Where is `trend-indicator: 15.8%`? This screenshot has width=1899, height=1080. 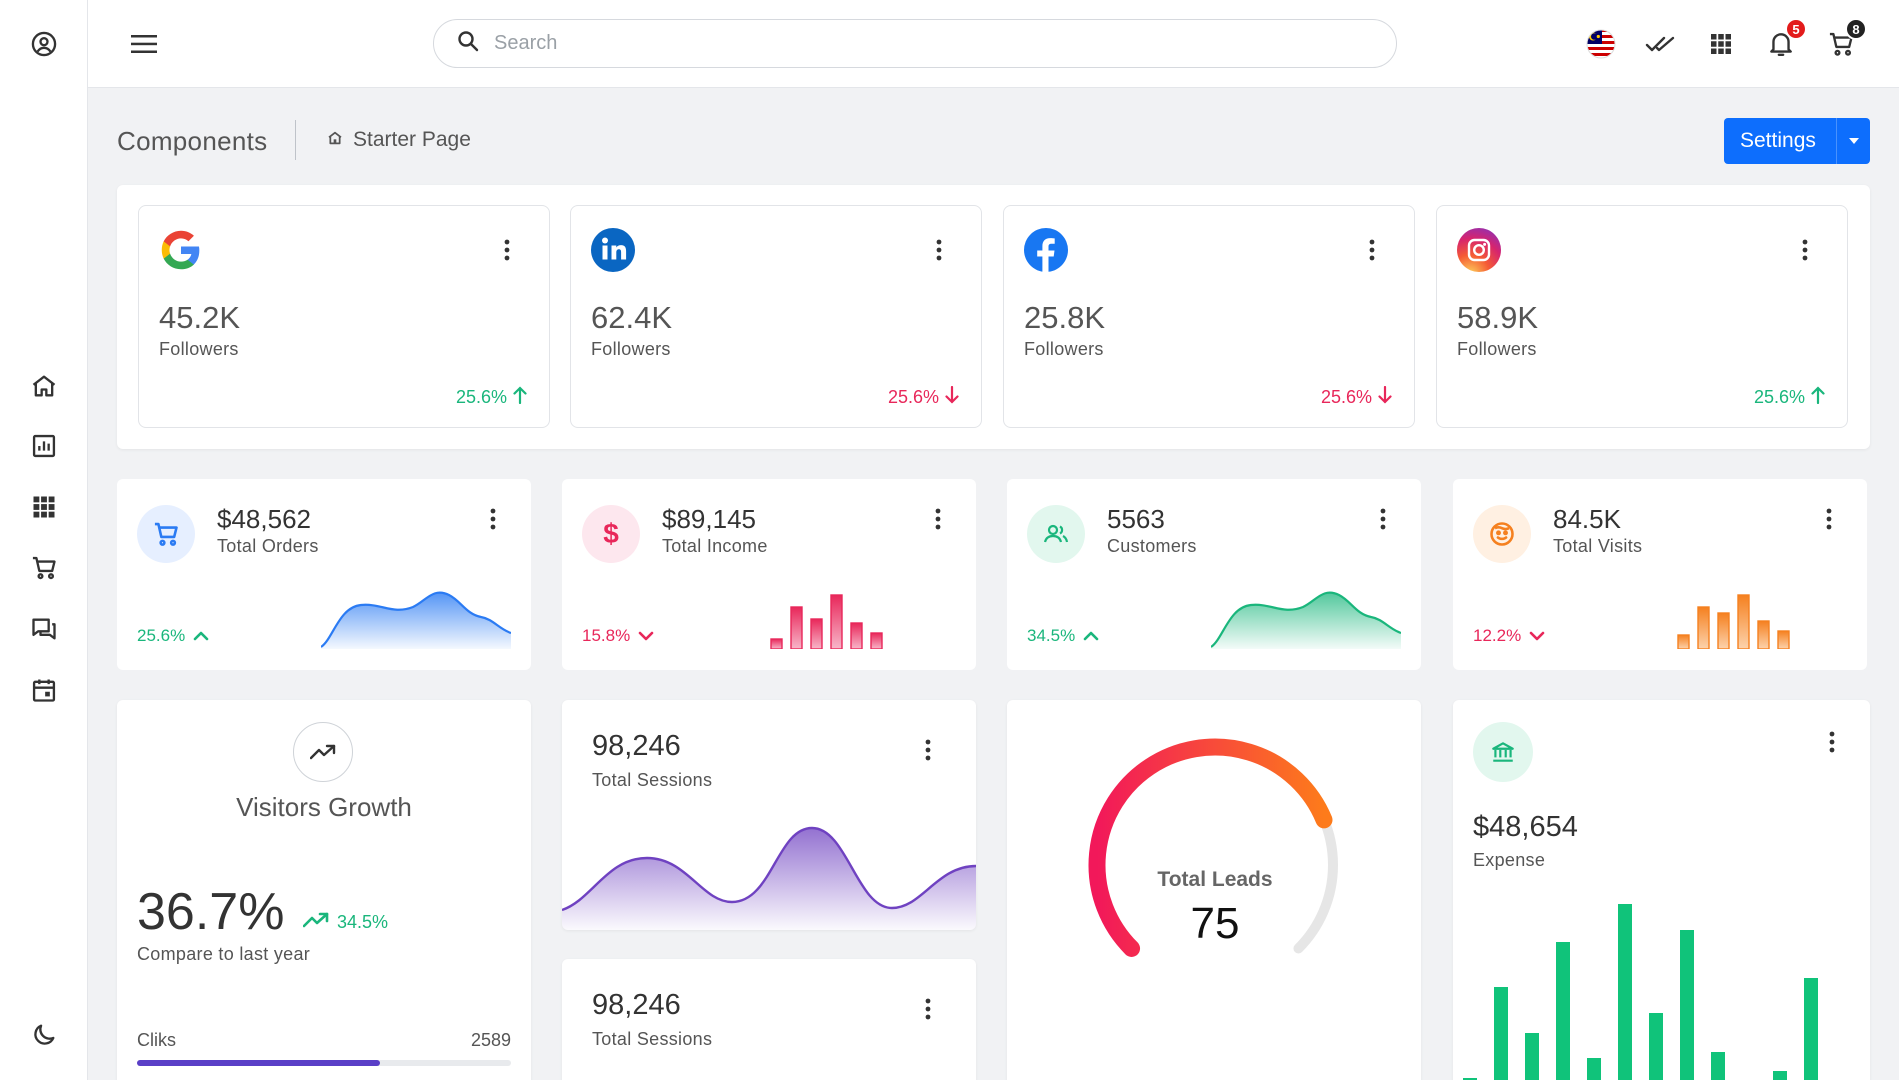
trend-indicator: 15.8% is located at coordinates (618, 636).